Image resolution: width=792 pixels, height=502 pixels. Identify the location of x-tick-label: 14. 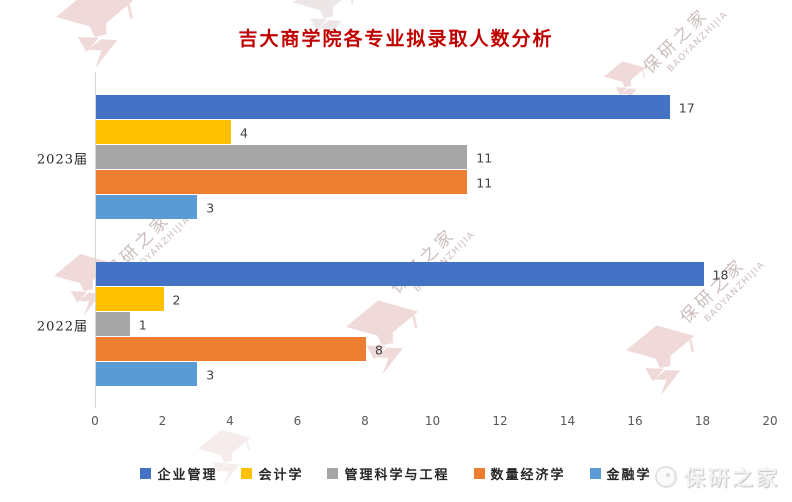
(567, 421).